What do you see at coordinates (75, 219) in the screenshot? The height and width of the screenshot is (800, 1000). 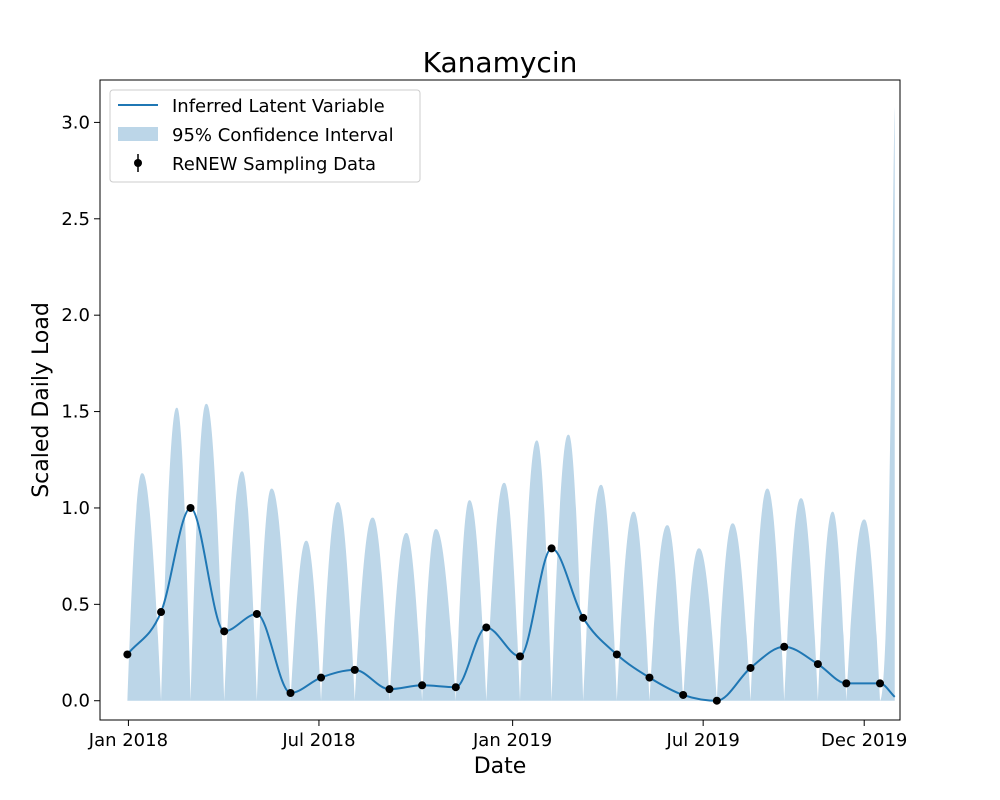 I see `y-tick-label: 2.5` at bounding box center [75, 219].